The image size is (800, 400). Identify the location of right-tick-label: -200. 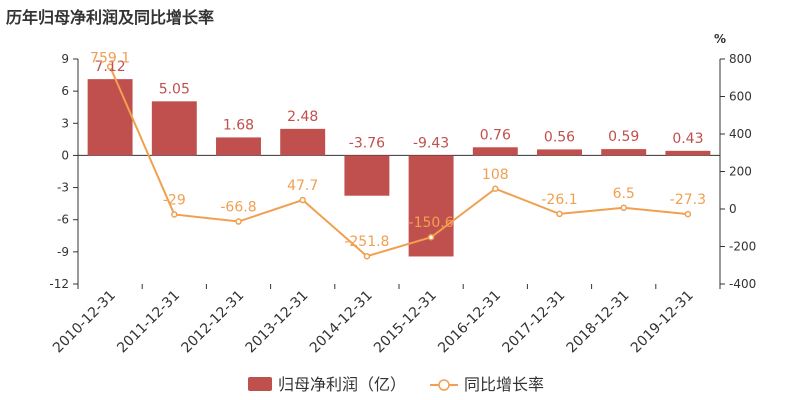
(742, 247).